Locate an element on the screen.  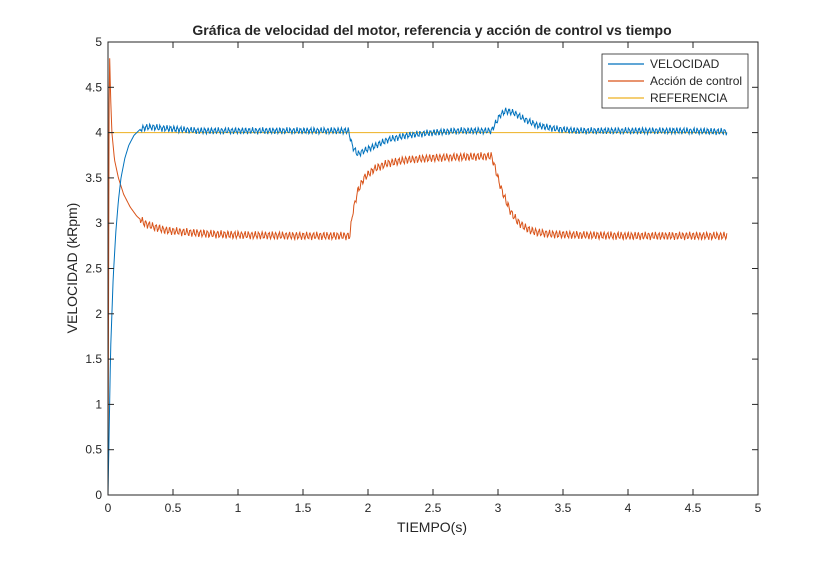
x-tick-label: 2 is located at coordinates (368, 508).